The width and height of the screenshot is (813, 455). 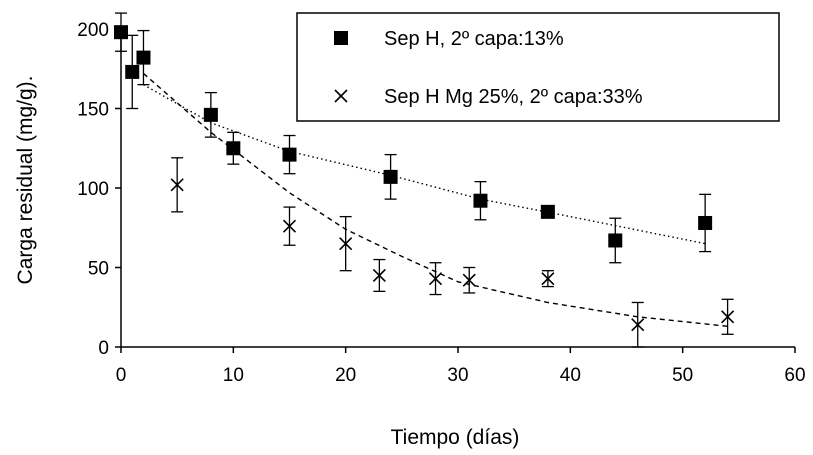 What do you see at coordinates (103, 348) in the screenshot?
I see `y-tick-label: 0` at bounding box center [103, 348].